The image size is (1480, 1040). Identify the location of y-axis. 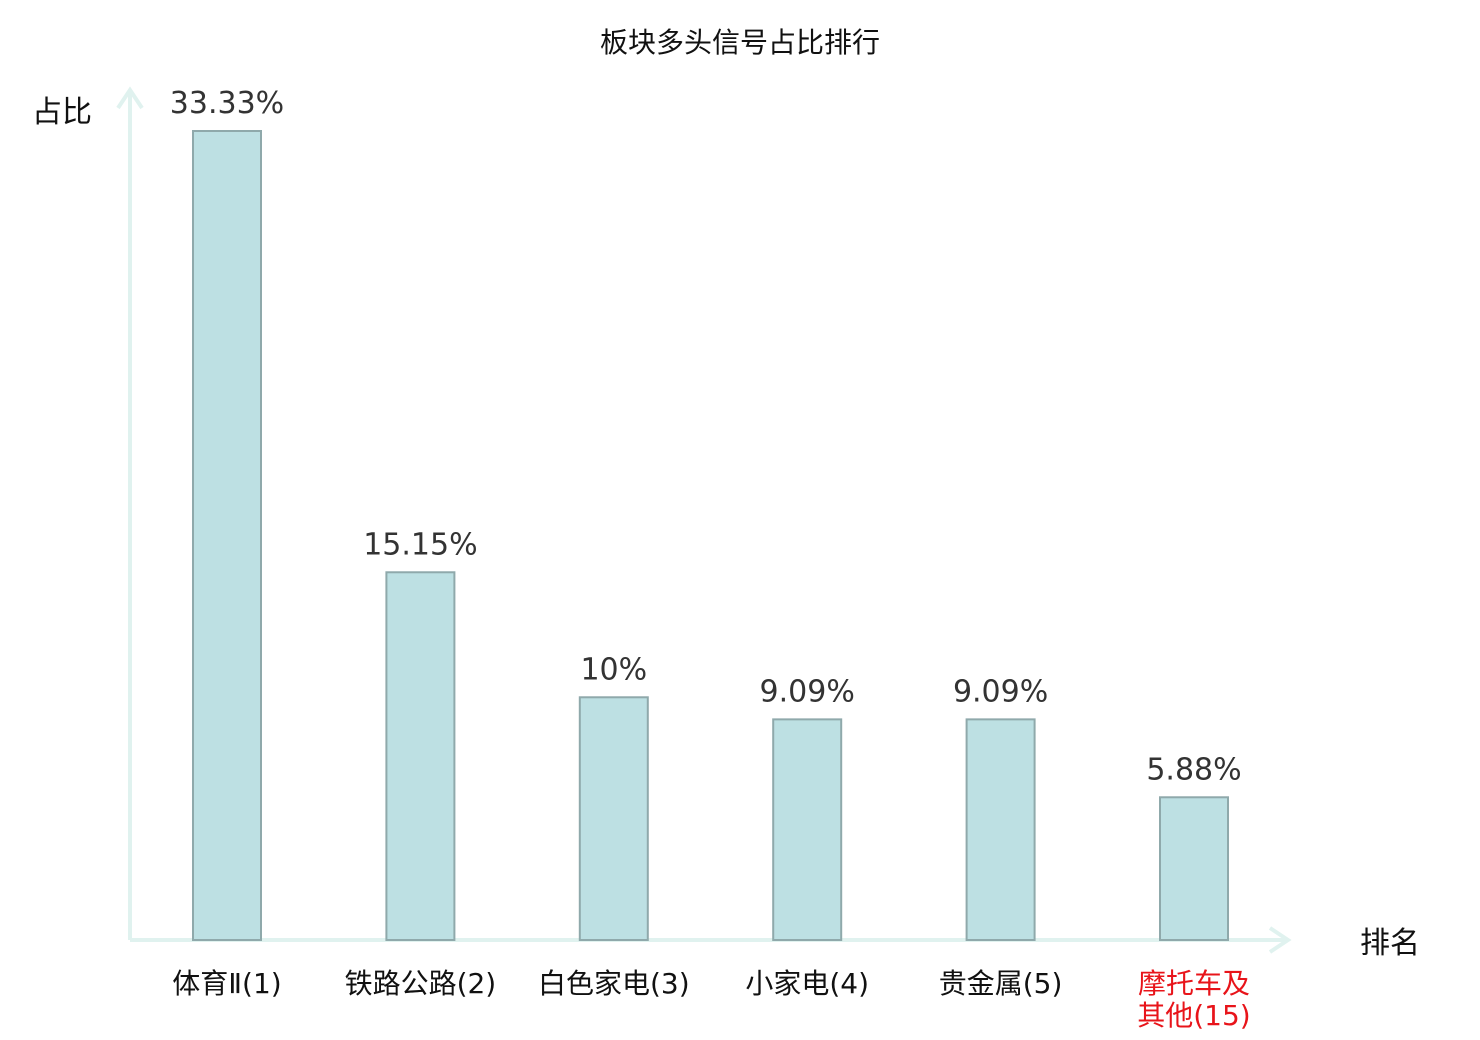
(130, 513).